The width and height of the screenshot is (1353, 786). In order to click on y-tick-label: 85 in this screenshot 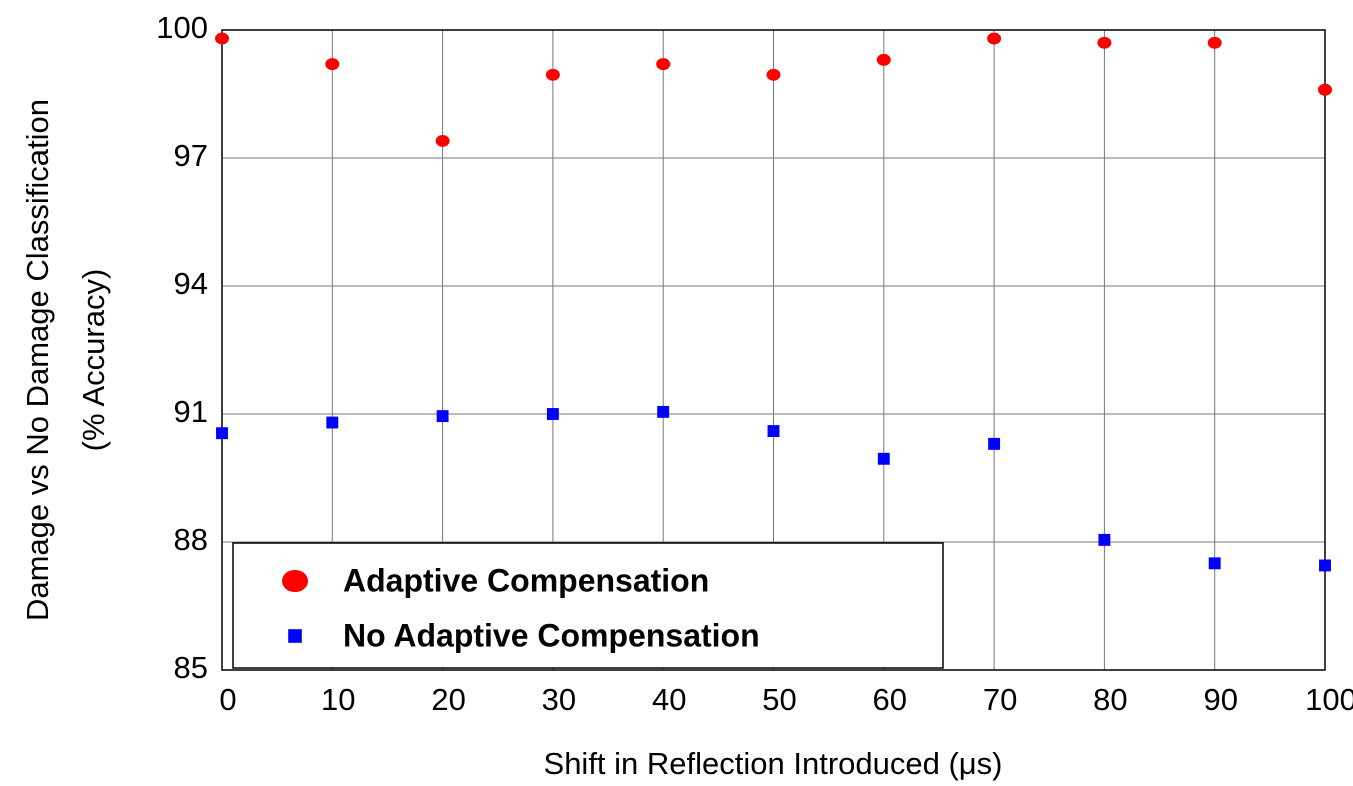, I will do `click(191, 667)`.